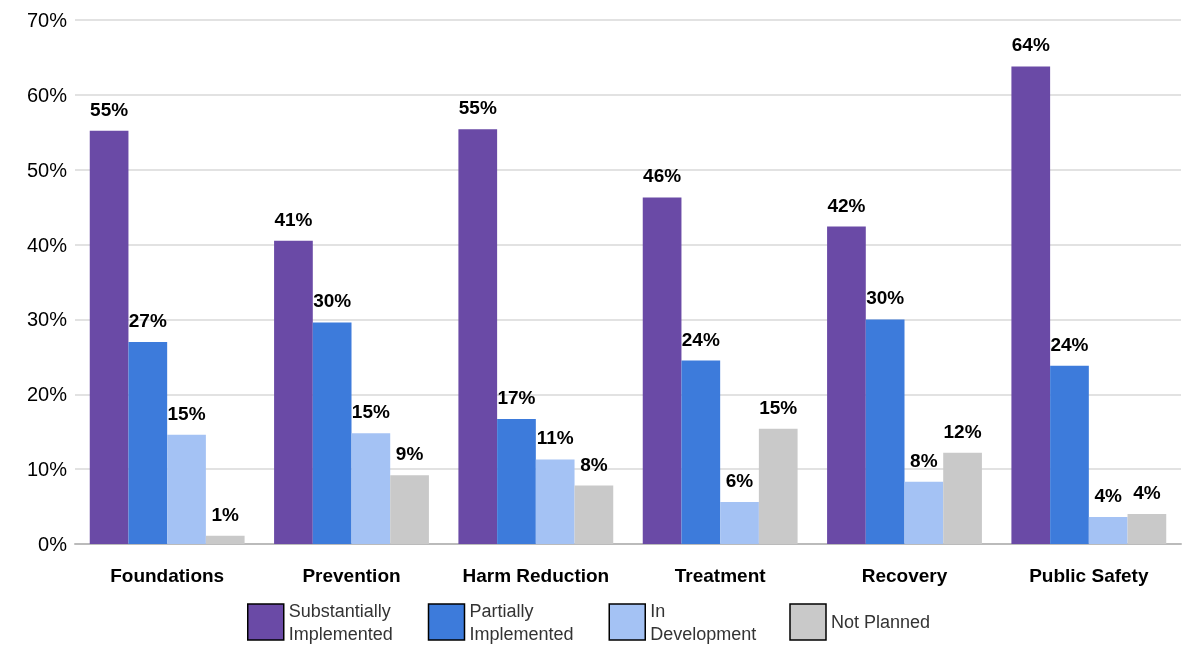 The height and width of the screenshot is (654, 1193). What do you see at coordinates (47, 469) in the screenshot?
I see `y-tick-label: 10%` at bounding box center [47, 469].